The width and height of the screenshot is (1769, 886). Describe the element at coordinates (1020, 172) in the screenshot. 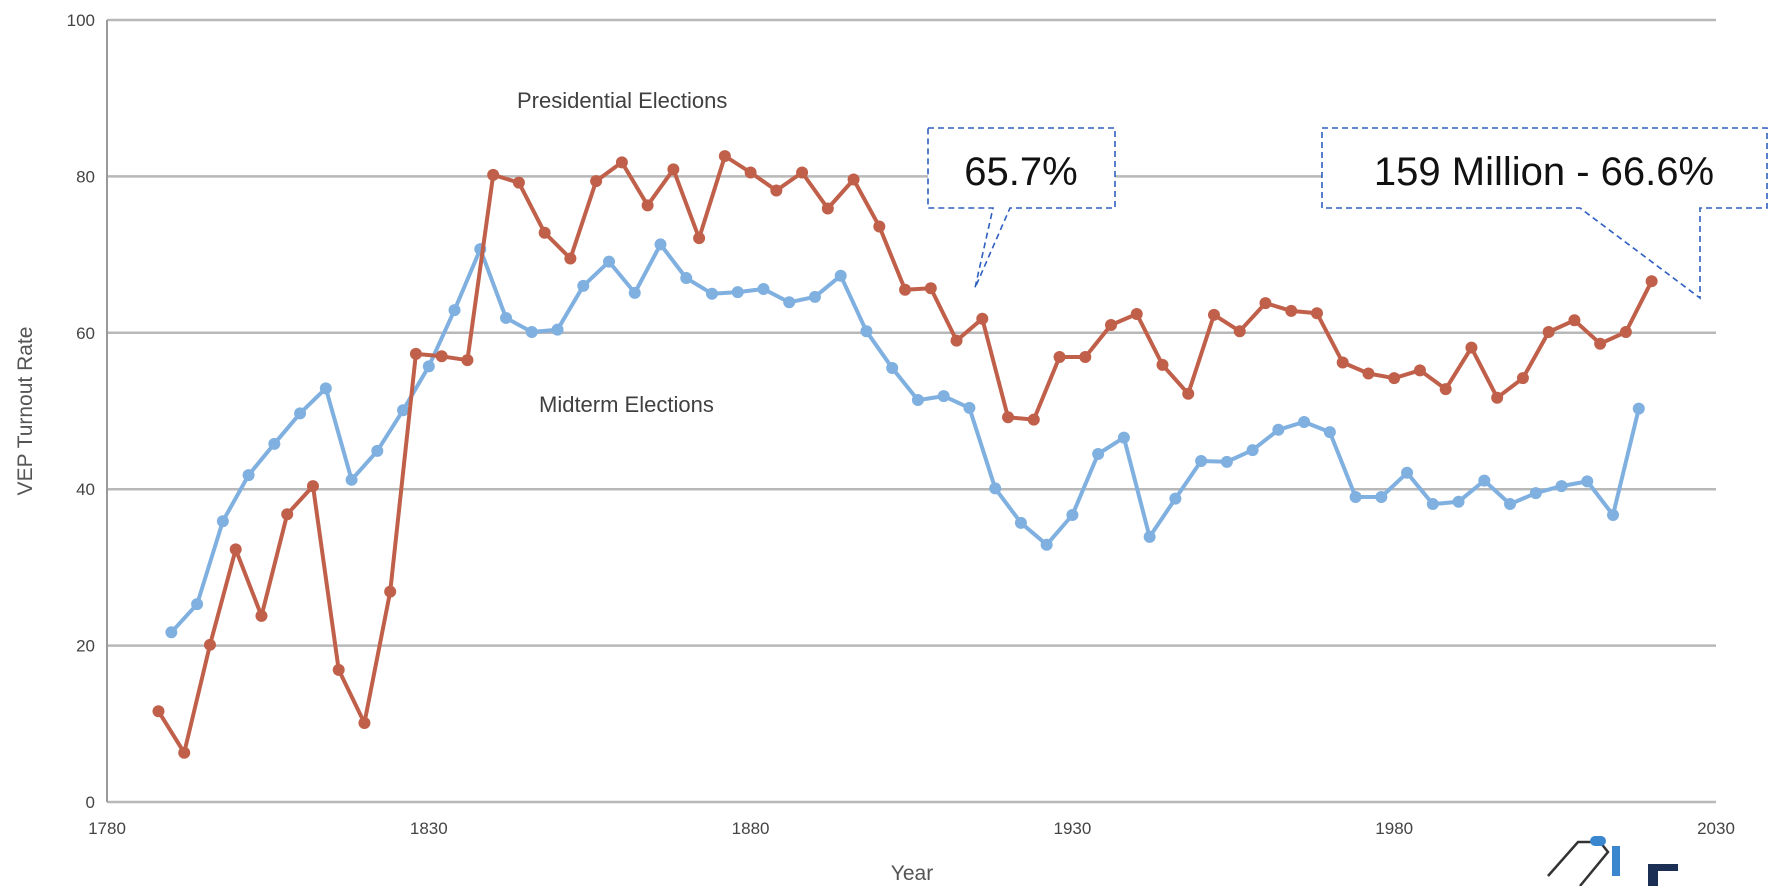

I see `callout-65-7-text: 65.7%` at that location.